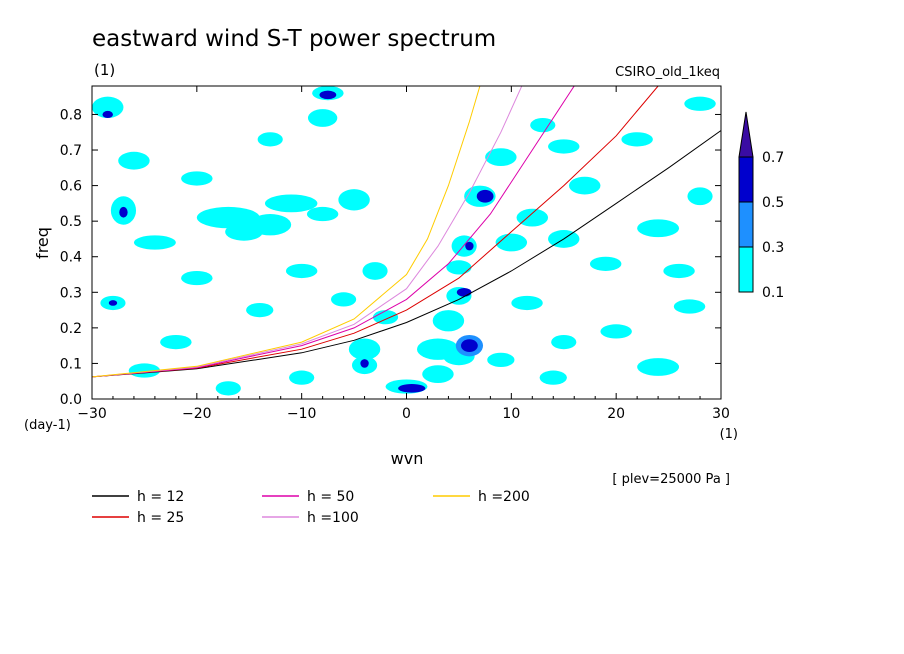 The height and width of the screenshot is (654, 904). Describe the element at coordinates (504, 497) in the screenshot. I see `legend-label: h =200` at that location.